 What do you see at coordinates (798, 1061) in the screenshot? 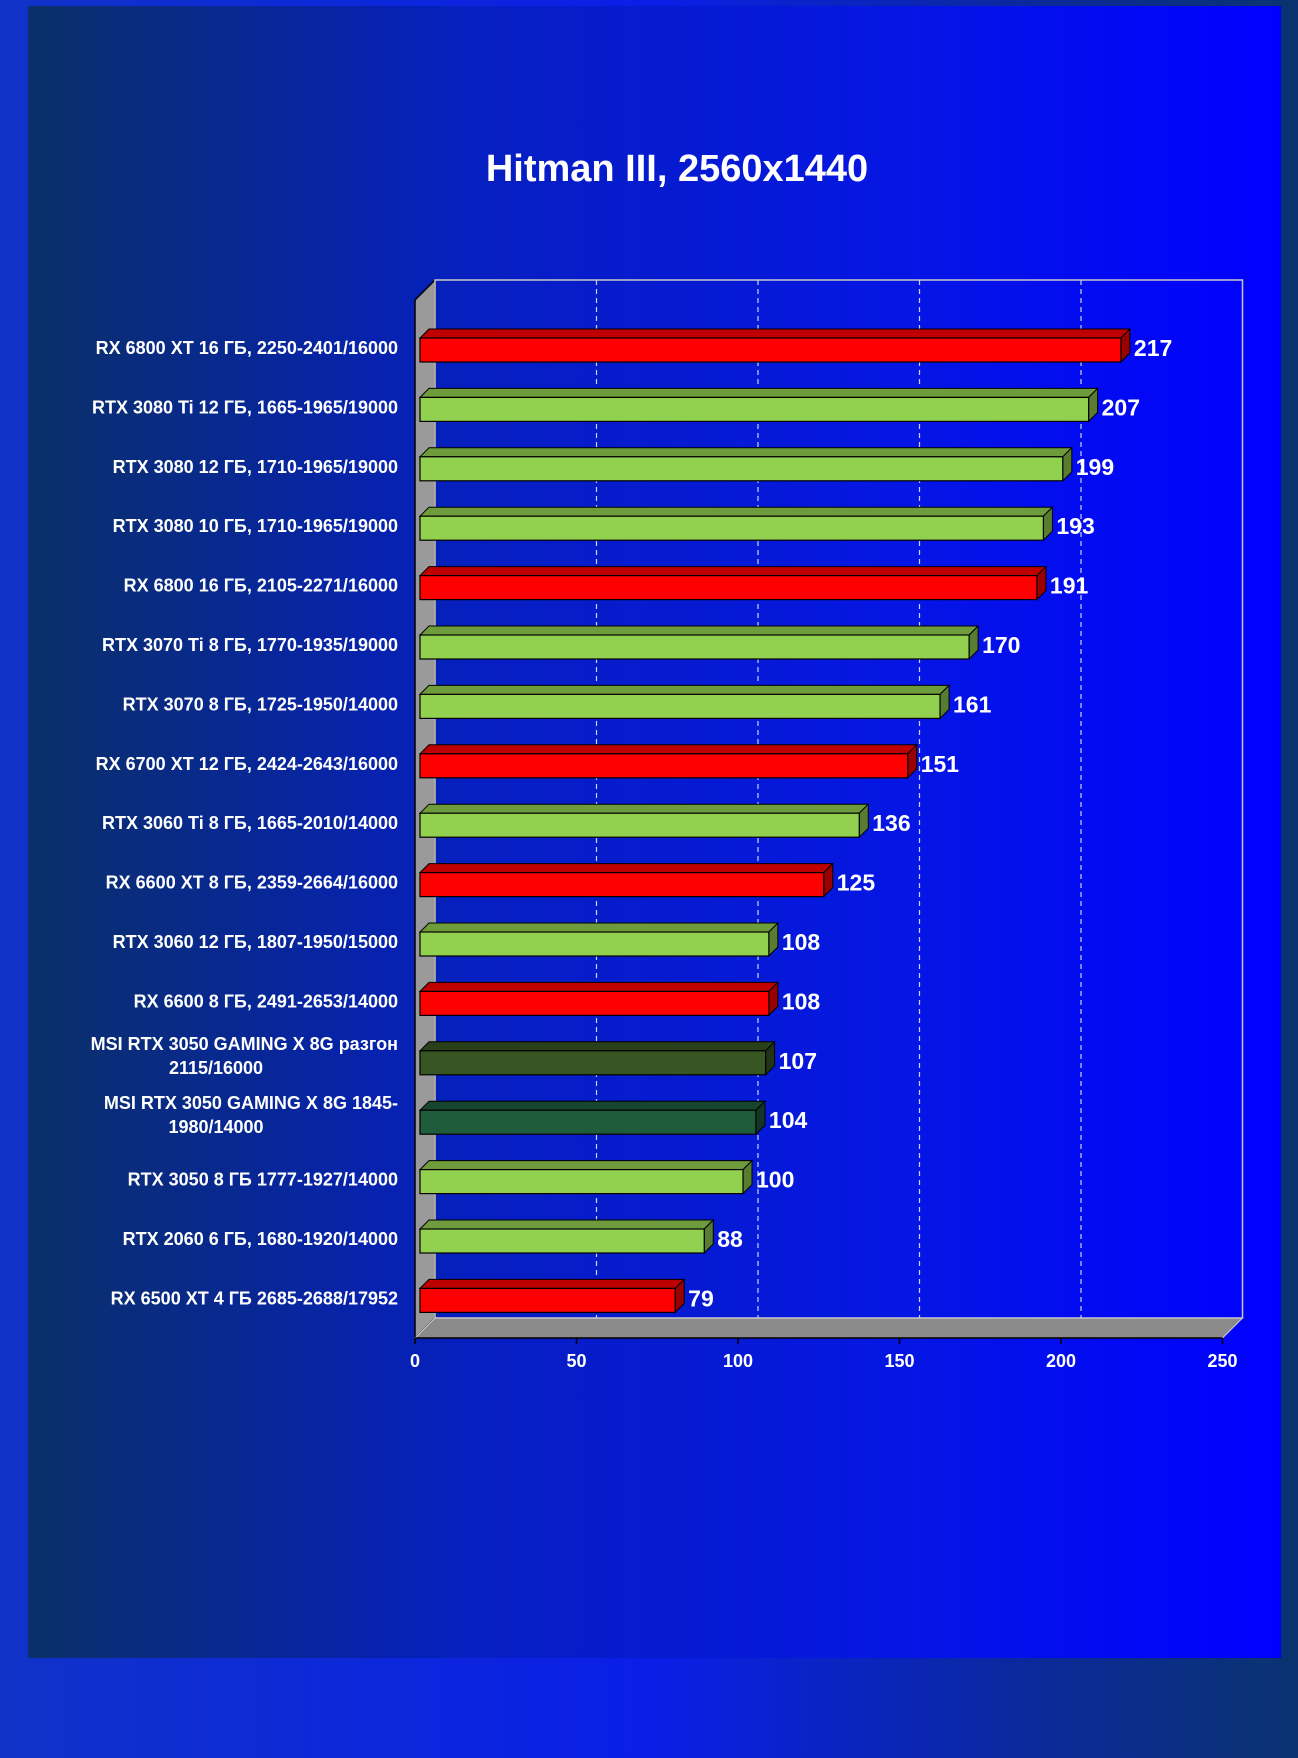
I see `value-label: 107` at bounding box center [798, 1061].